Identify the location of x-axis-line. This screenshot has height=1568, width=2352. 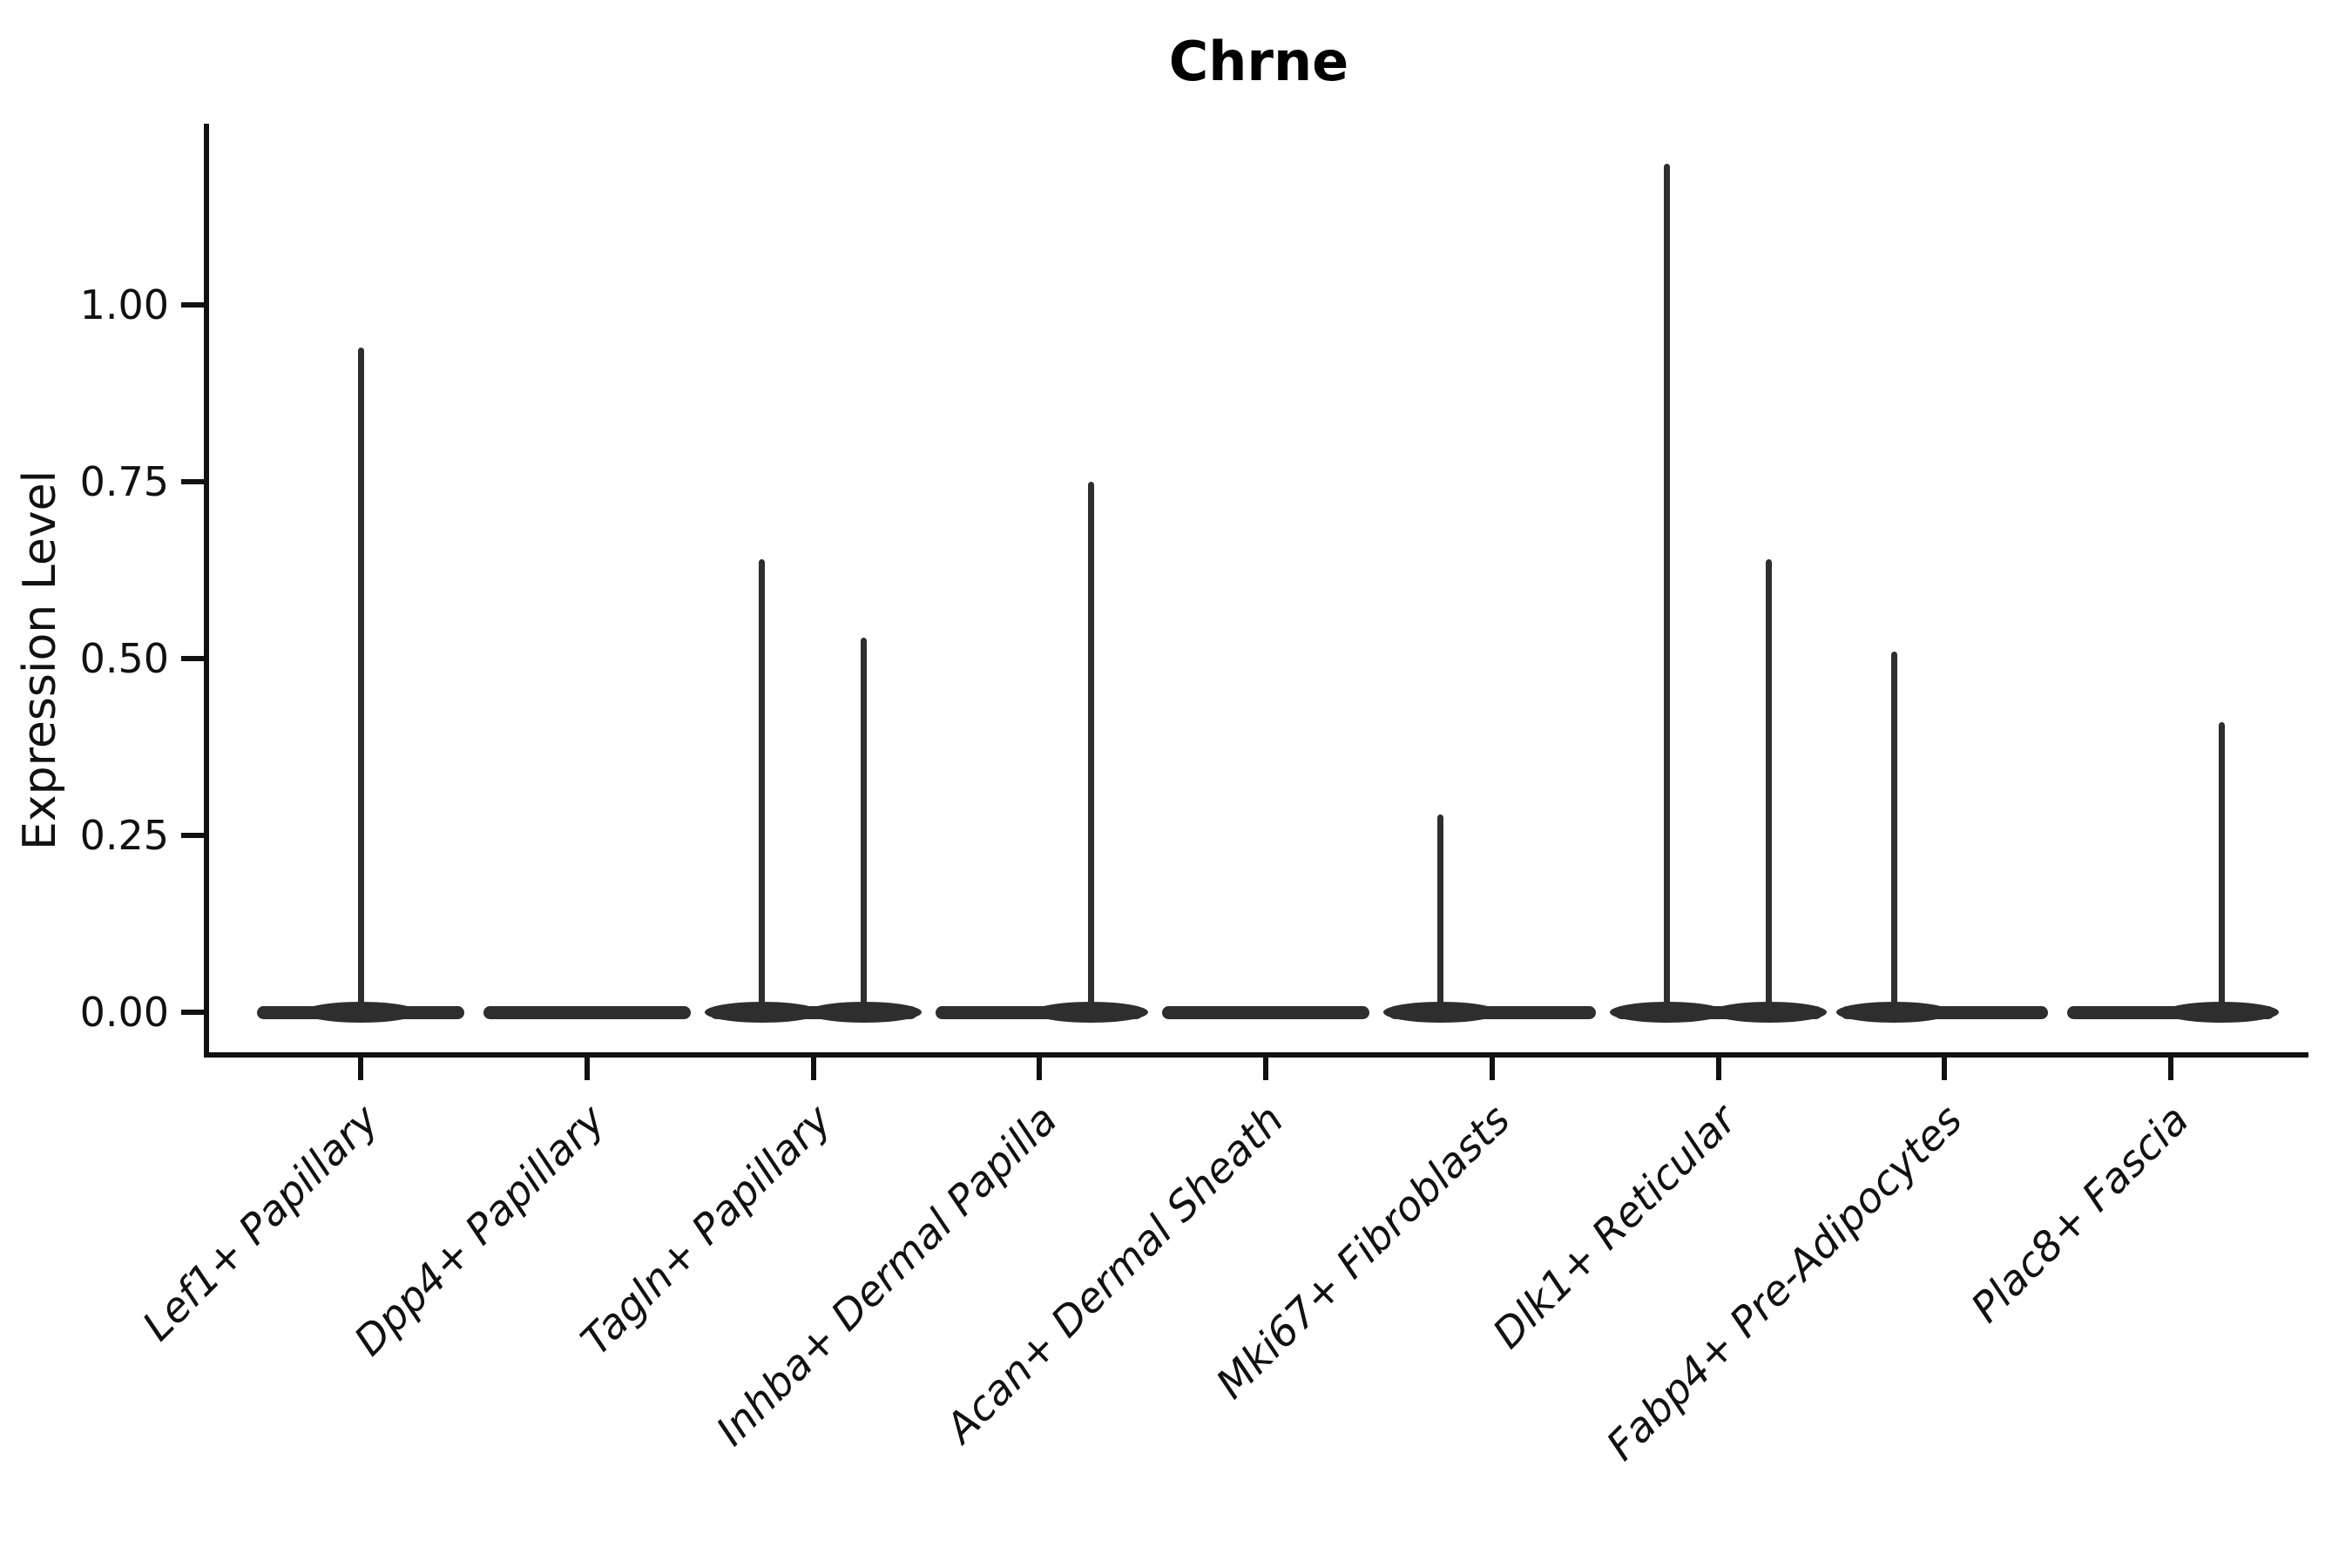
(1256, 1055).